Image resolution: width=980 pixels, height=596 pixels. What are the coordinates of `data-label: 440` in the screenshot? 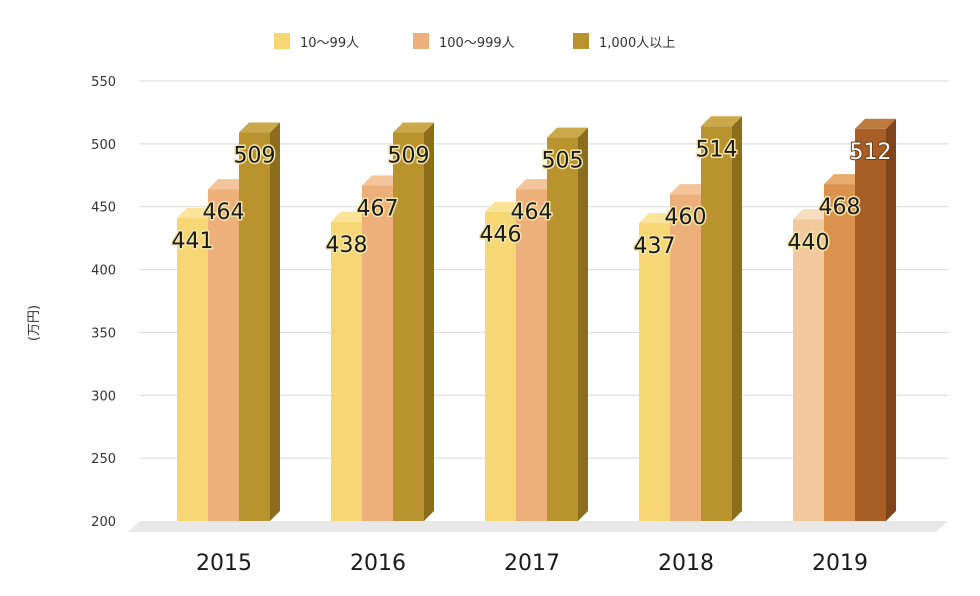 It's located at (809, 242).